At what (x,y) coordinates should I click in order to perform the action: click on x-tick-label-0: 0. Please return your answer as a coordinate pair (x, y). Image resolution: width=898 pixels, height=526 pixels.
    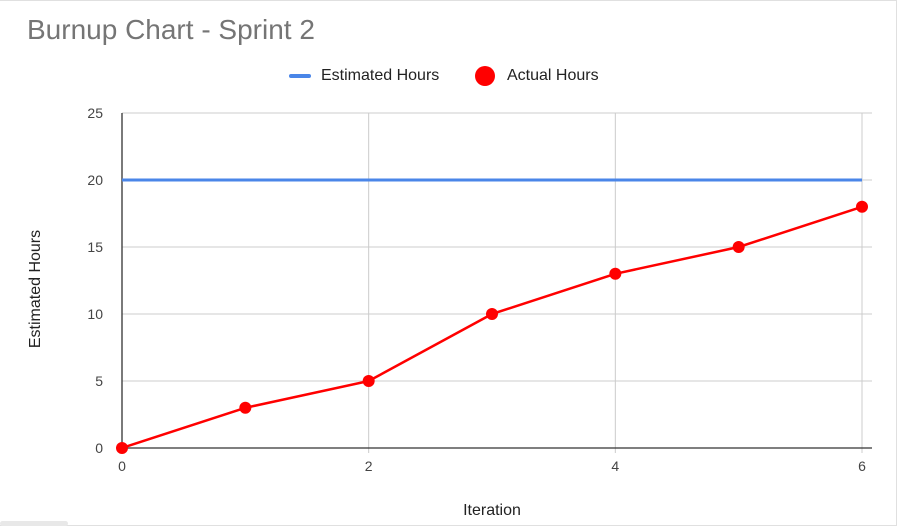
    Looking at the image, I should click on (122, 466).